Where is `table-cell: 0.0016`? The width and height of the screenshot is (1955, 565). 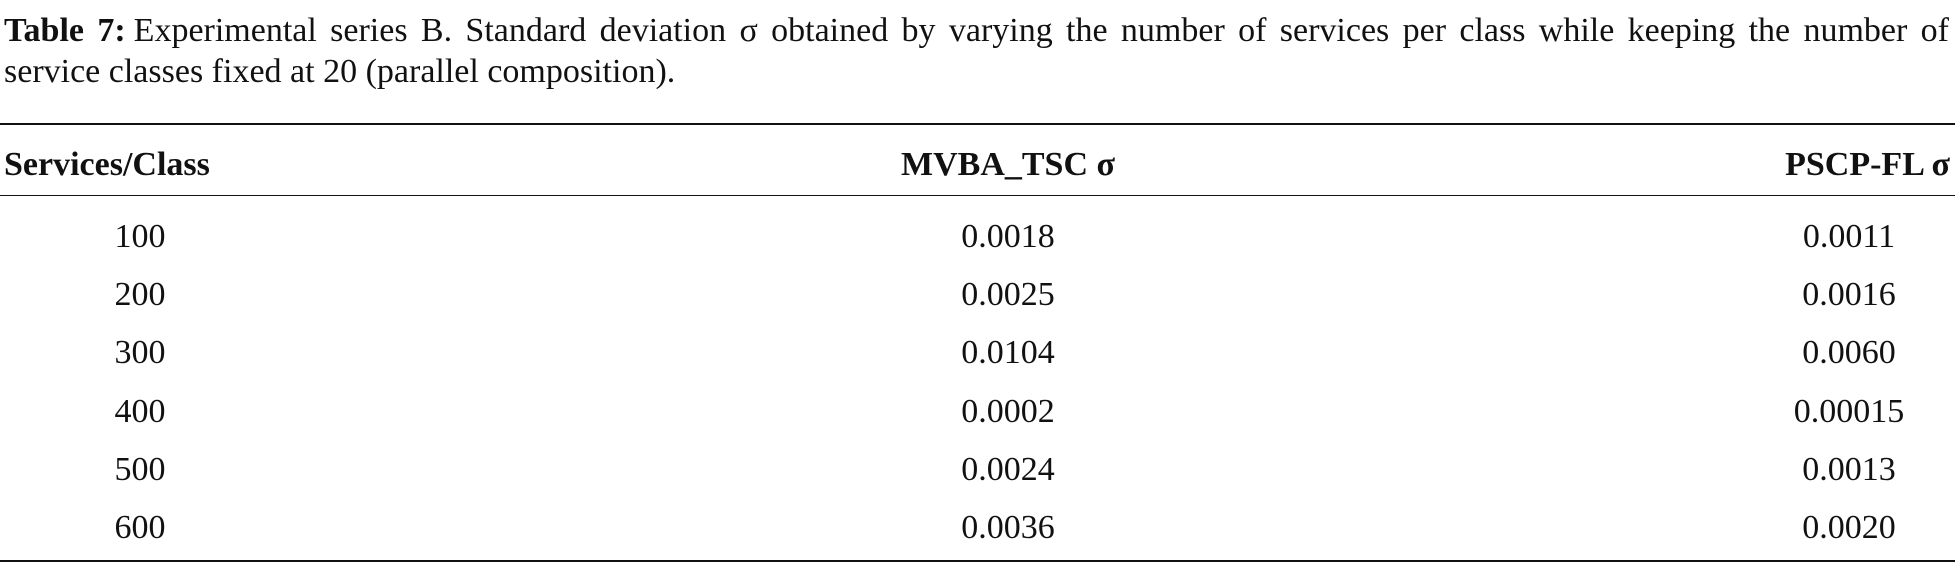 table-cell: 0.0016 is located at coordinates (1849, 295).